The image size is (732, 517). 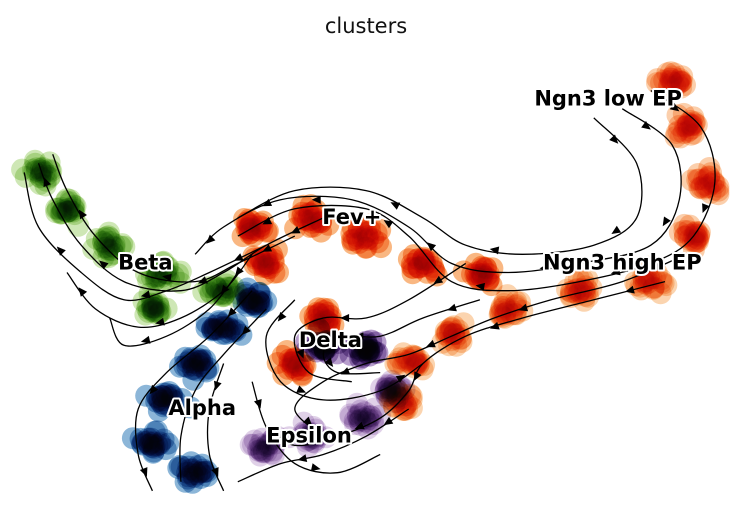 What do you see at coordinates (145, 262) in the screenshot?
I see `cluster-label: Beta` at bounding box center [145, 262].